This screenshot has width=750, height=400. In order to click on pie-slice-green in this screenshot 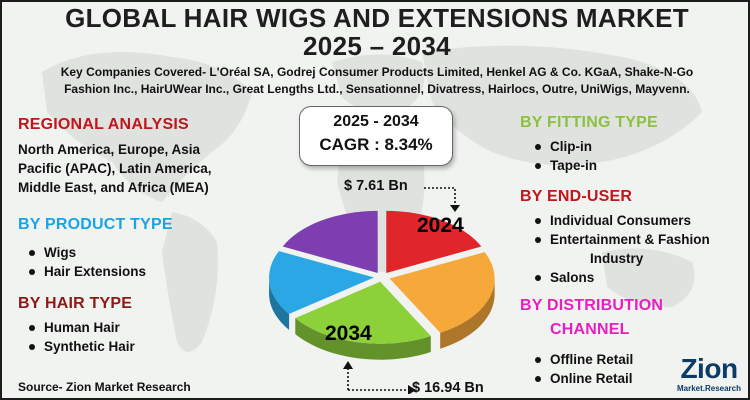, I will do `click(363, 312)`.